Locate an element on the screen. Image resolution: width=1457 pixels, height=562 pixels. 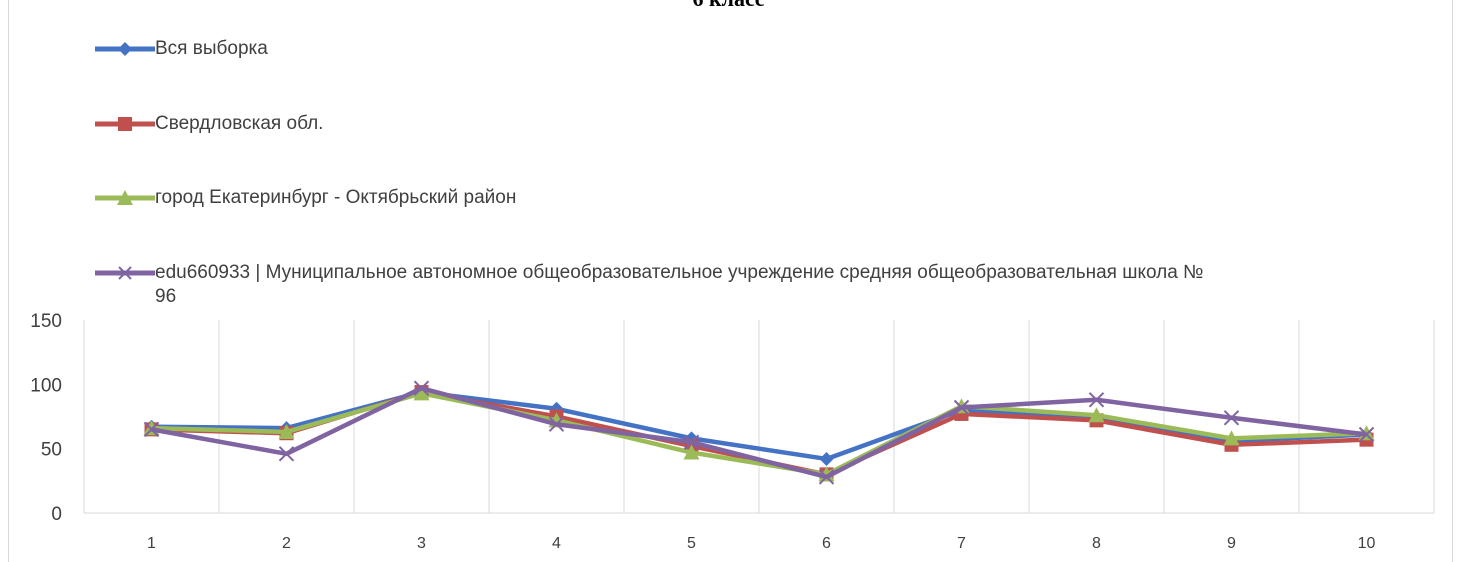
legend-item-ekaterinburg: город Екатеринбург - Октябрьский район is located at coordinates (305, 198).